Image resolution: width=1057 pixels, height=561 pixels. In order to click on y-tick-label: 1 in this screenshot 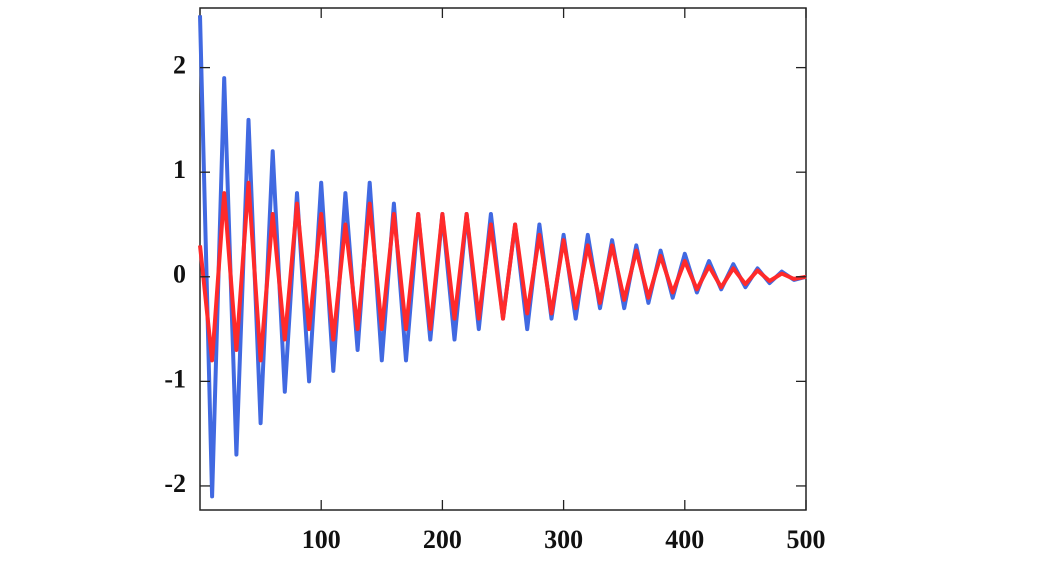, I will do `click(179, 169)`.